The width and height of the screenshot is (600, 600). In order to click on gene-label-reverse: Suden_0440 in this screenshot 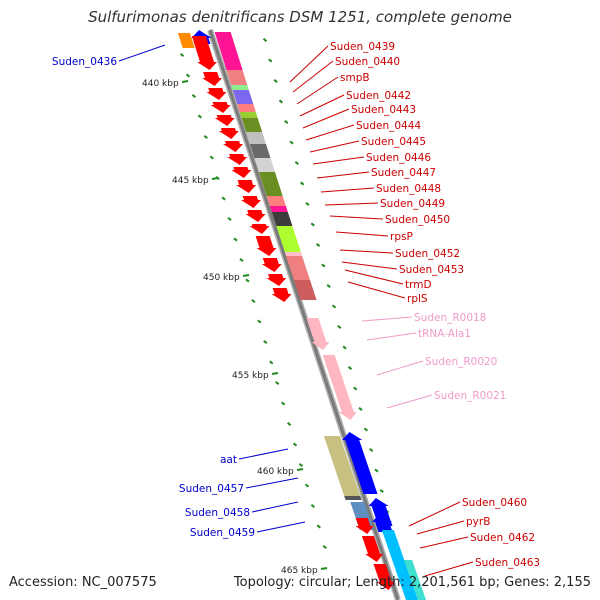, I will do `click(367, 62)`.